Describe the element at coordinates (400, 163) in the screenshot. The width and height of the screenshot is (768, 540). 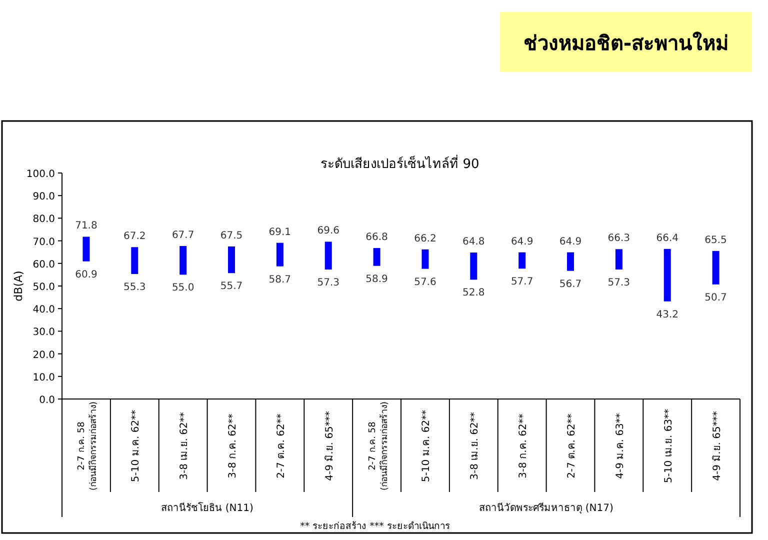
I see `chart-subtitle: ระดับเสียงเปอร์เซ็นไทล์ที่ 90` at that location.